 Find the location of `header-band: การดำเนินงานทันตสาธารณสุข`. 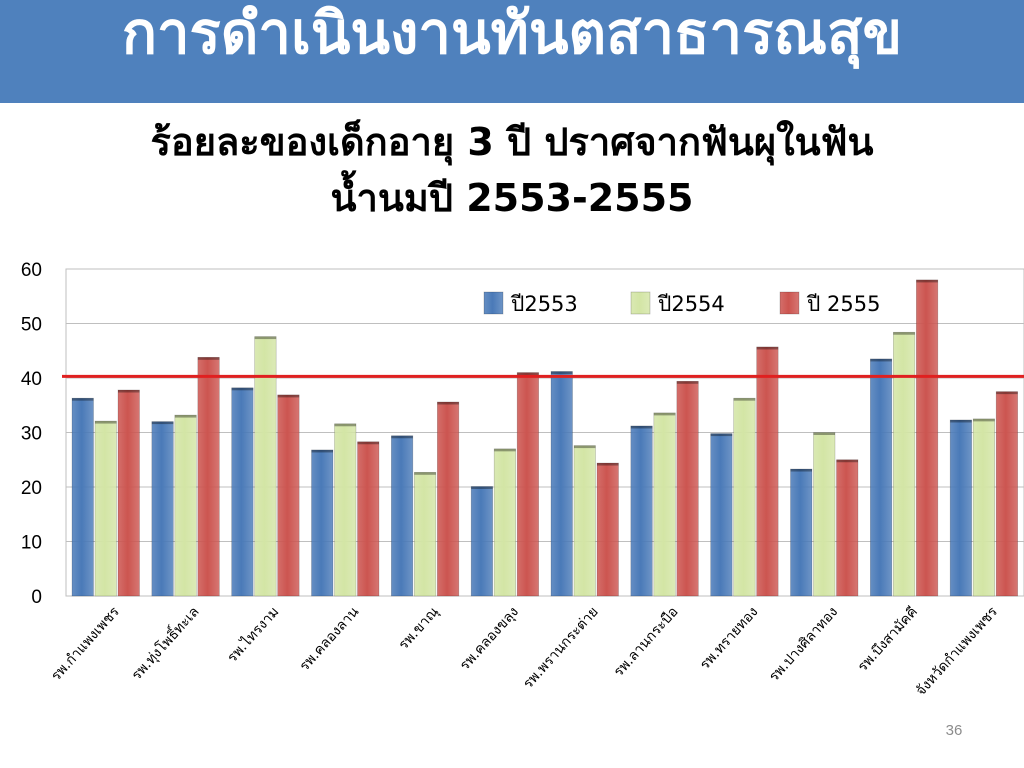

header-band: การดำเนินงานทันตสาธารณสุข is located at coordinates (512, 51).